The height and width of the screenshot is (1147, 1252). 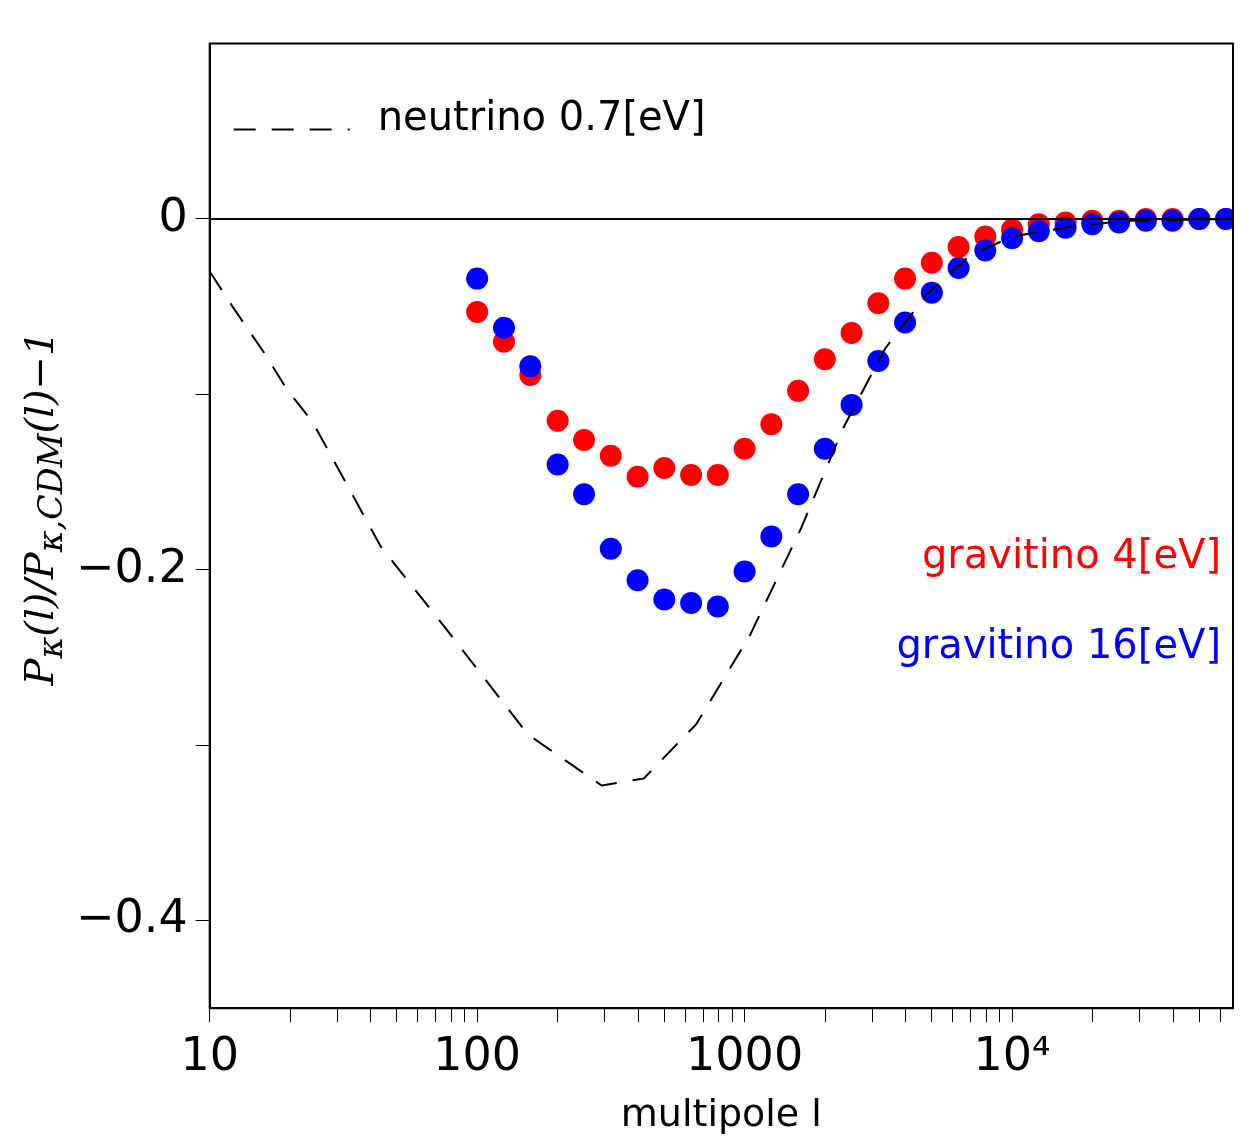 I want to click on y-tick-label: −0.2, so click(x=132, y=565).